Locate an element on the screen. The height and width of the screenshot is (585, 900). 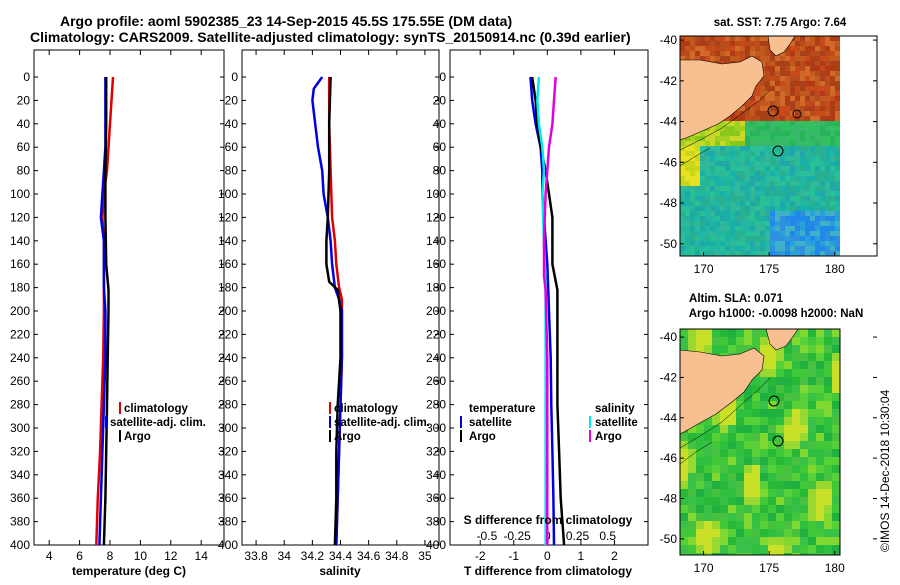
depth-tick-label: 380 is located at coordinates (20, 522).